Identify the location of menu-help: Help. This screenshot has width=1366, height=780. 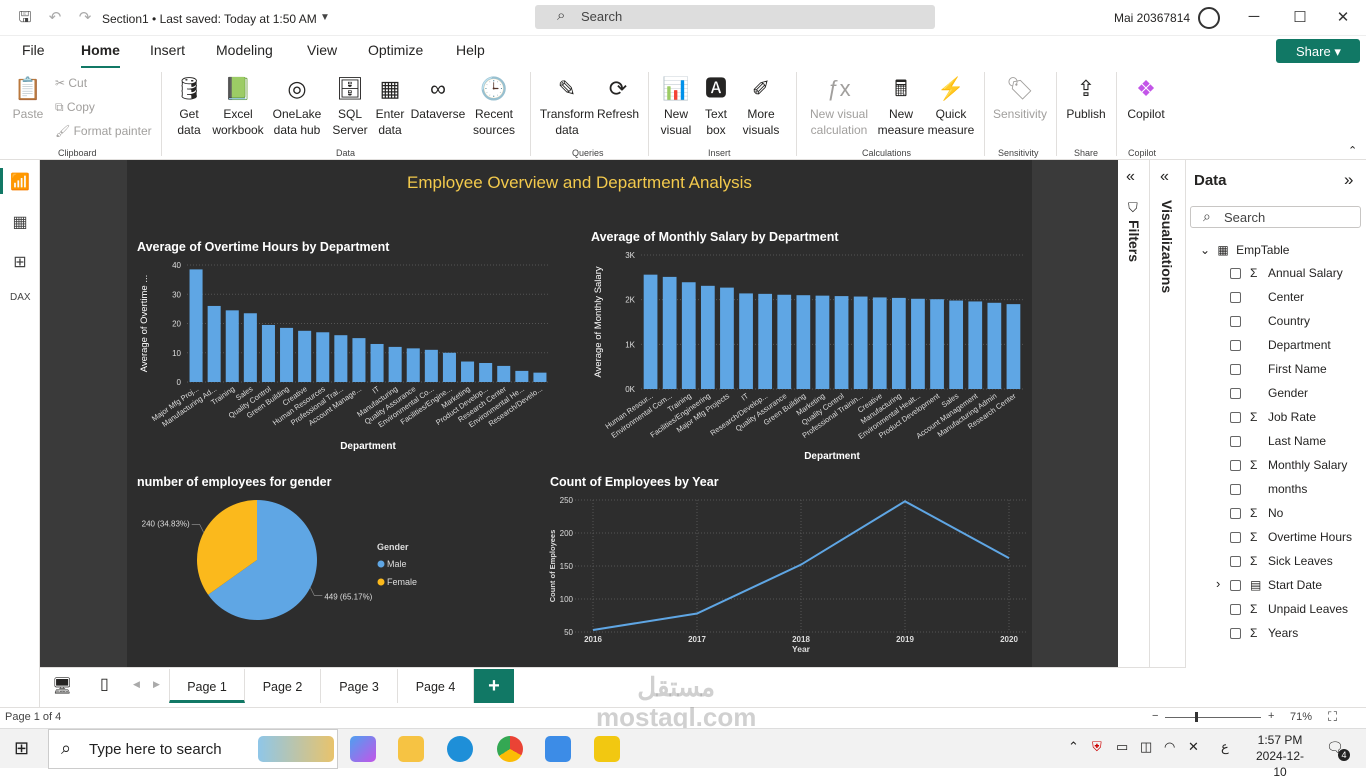
(470, 50).